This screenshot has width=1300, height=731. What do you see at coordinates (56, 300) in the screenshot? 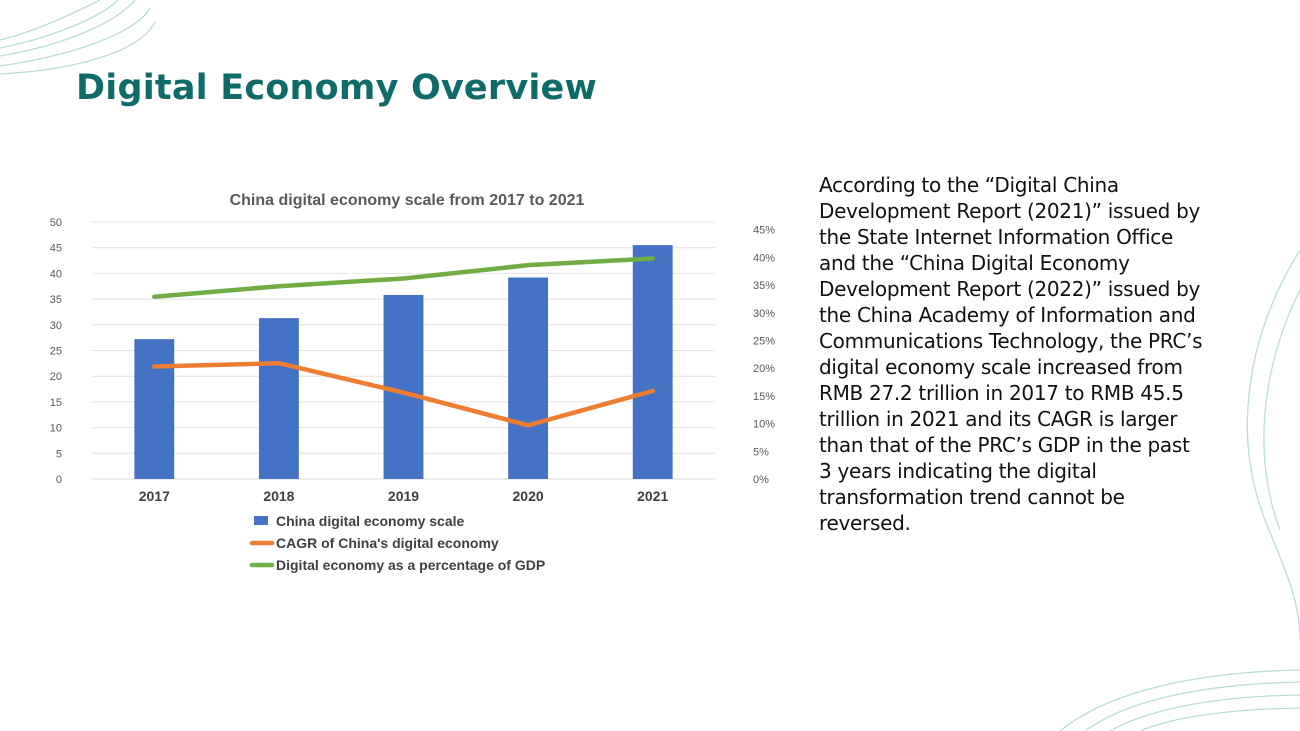
I see `left-axis-tick-label: 35` at bounding box center [56, 300].